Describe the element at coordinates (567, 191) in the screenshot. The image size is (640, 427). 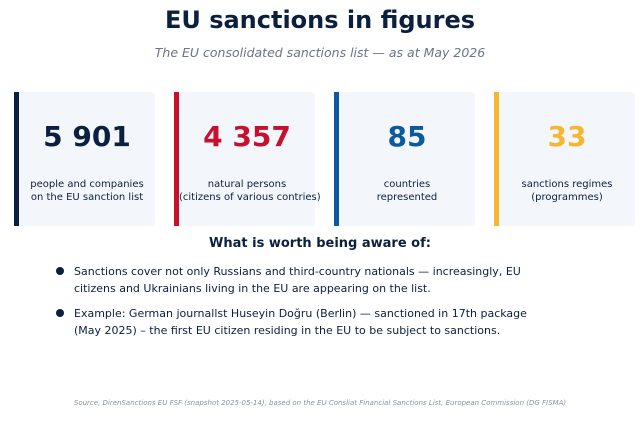
I see `stat-label: sanctions regimes (programmes)` at that location.